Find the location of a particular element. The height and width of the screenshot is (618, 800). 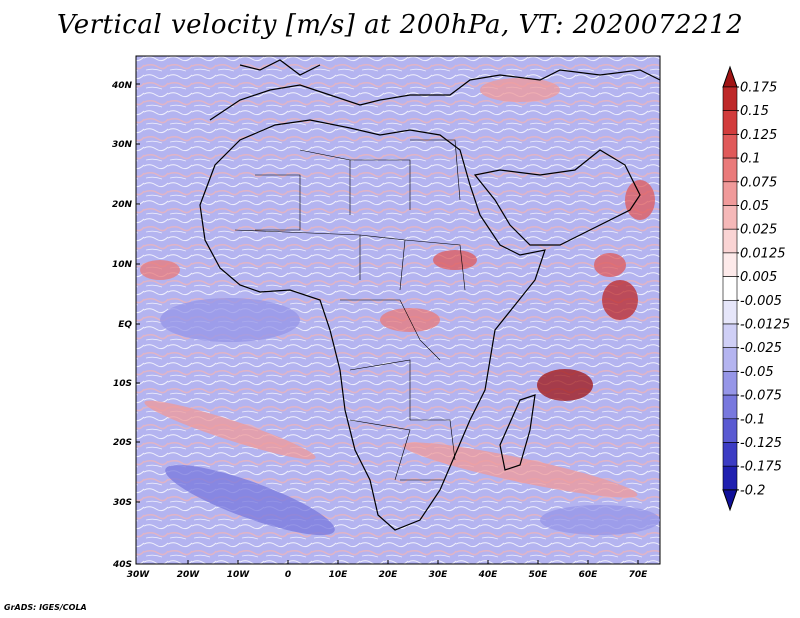

colorbar-label: 0.0125 is located at coordinates (763, 253).